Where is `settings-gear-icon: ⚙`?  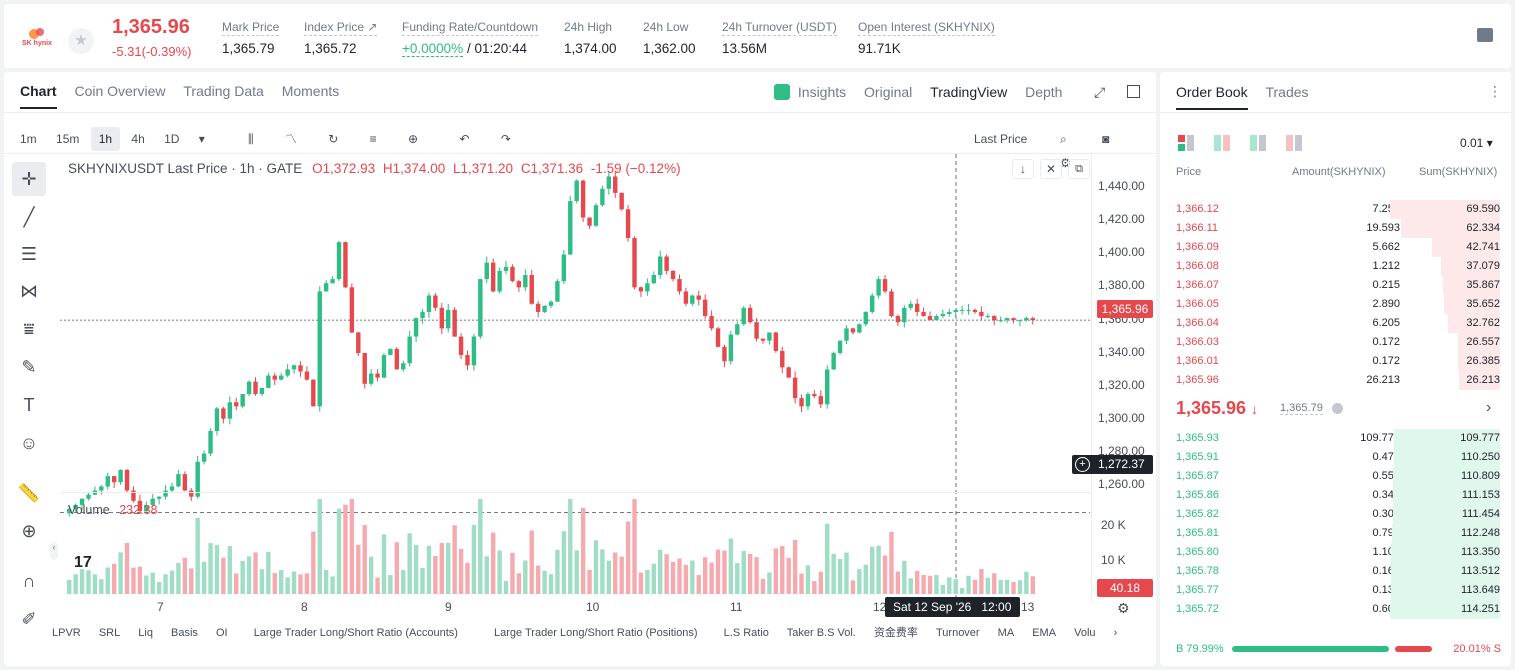
settings-gear-icon: ⚙ is located at coordinates (1069, 163).